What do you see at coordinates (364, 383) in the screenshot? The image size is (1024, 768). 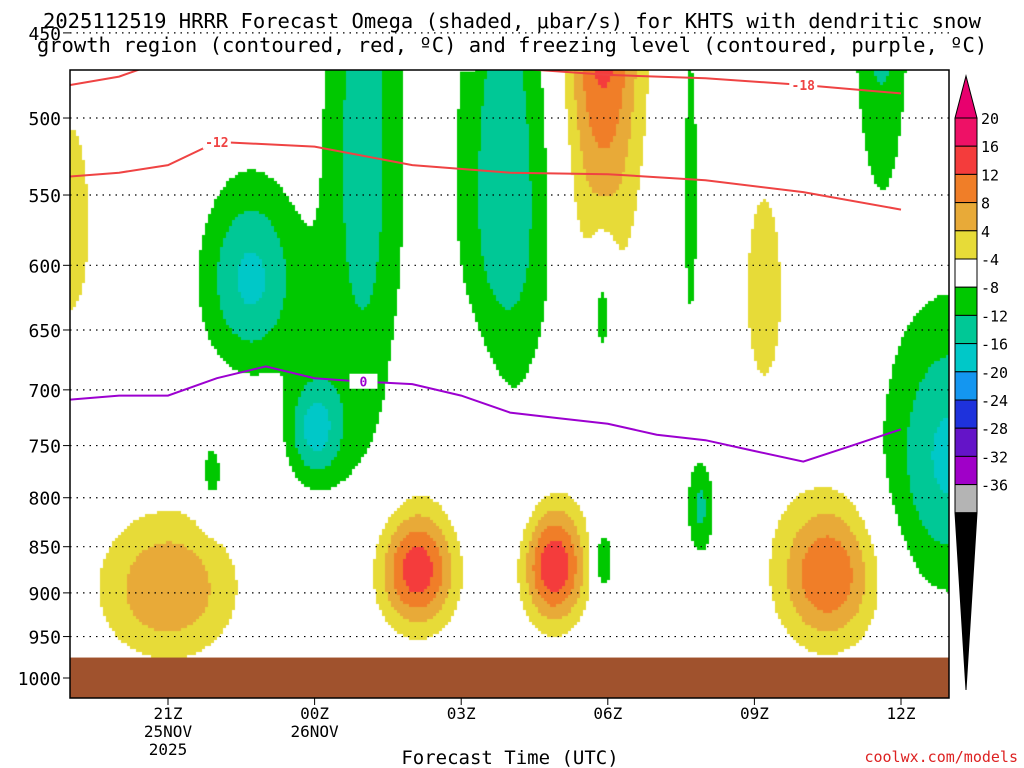 I see `contour-label-freezing-level-0-0: 0` at bounding box center [364, 383].